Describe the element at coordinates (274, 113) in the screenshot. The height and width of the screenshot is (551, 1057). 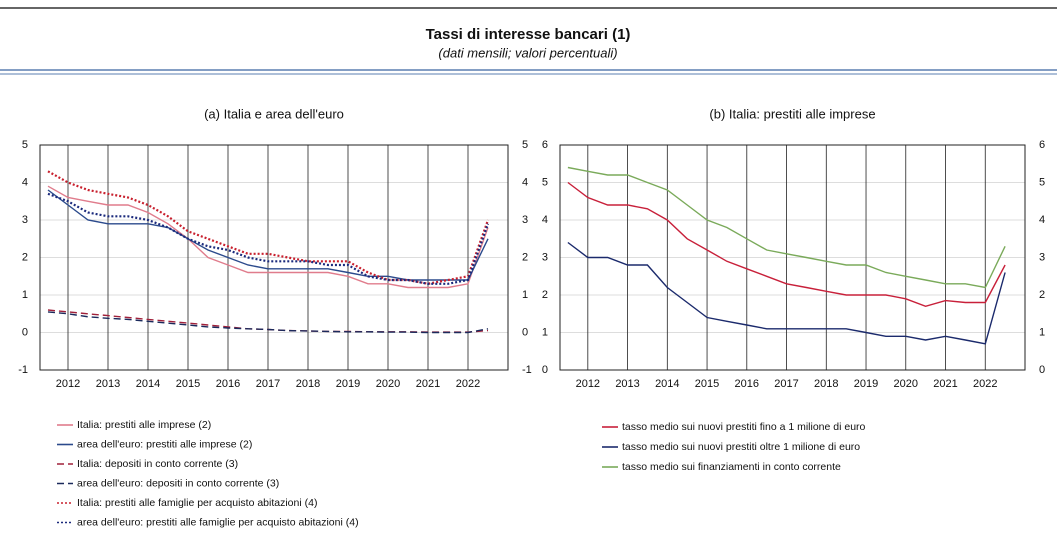
I see `panel-title: (a) Italia e area dell'euro` at that location.